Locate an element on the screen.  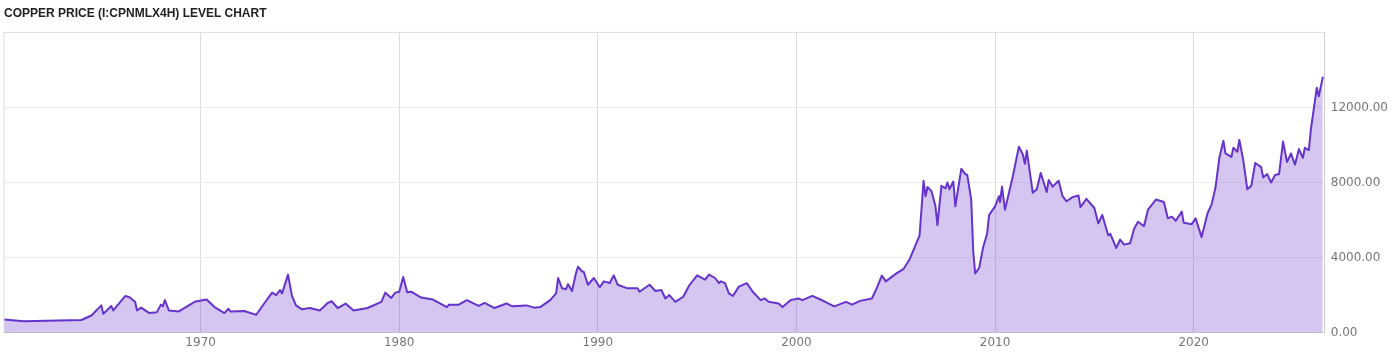
x-tick-label: 1980 is located at coordinates (399, 341).